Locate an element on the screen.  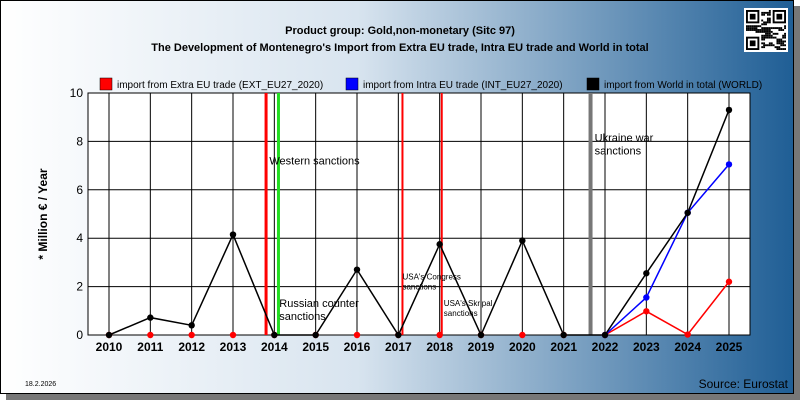
x-tick-label: 2016 is located at coordinates (357, 347).